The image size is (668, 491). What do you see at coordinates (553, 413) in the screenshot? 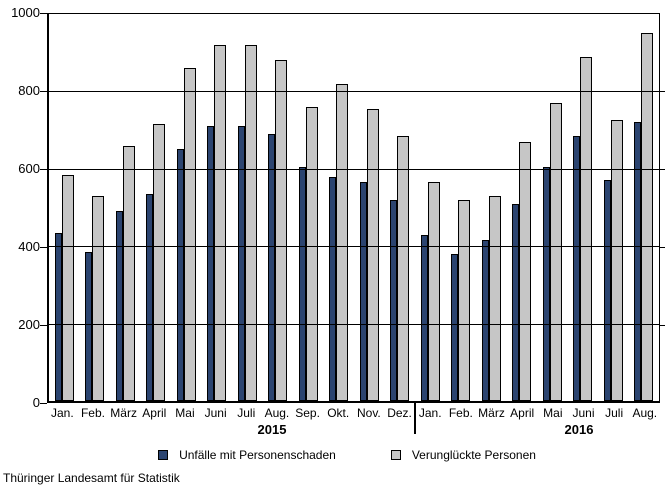
I see `x-tick-label-17: Mai` at bounding box center [553, 413].